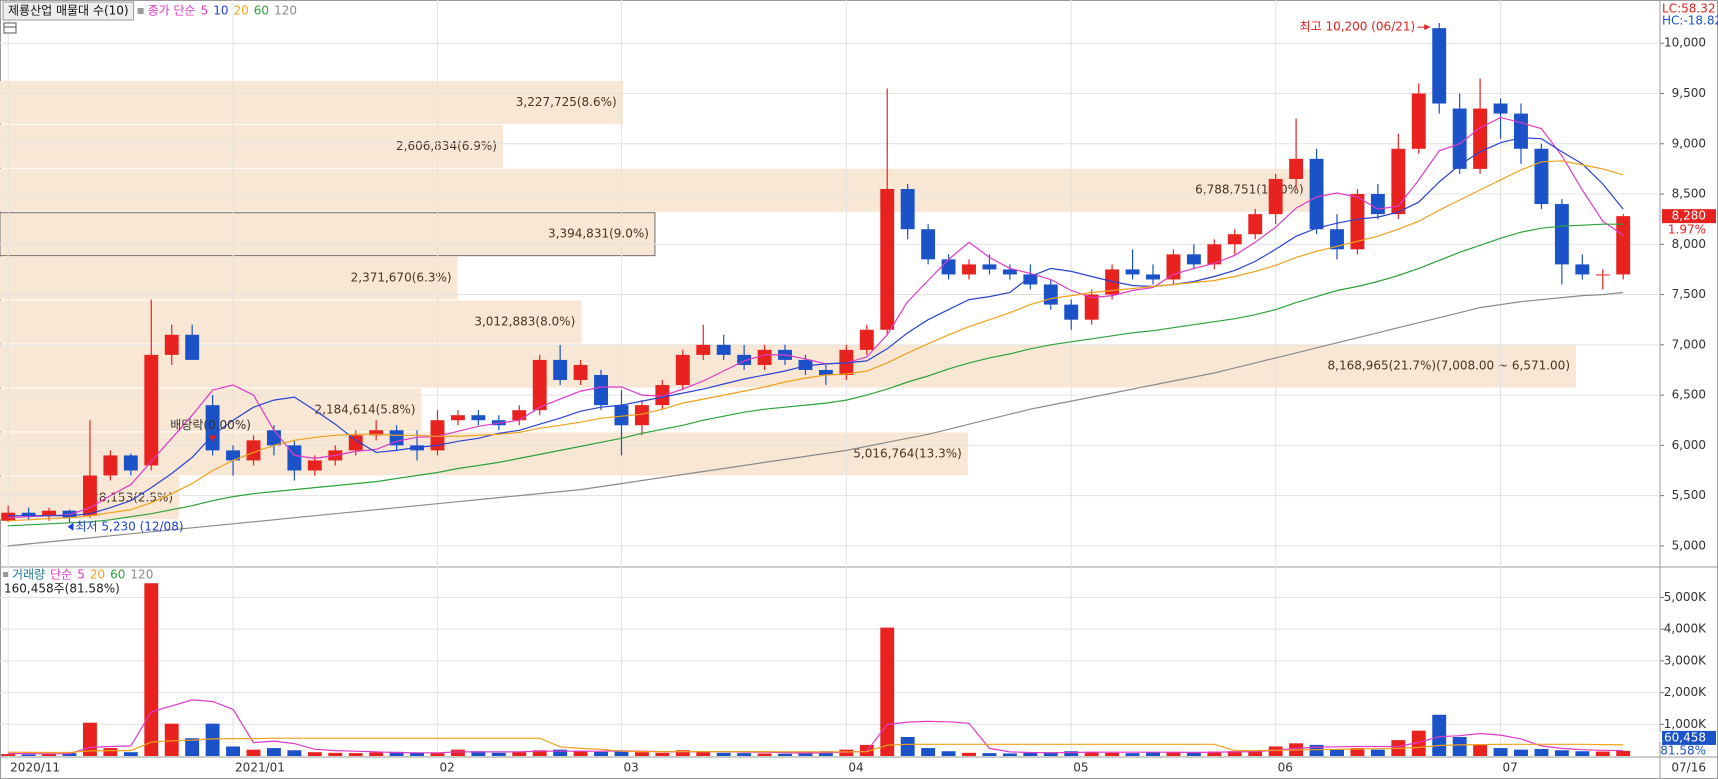 The width and height of the screenshot is (1718, 779). What do you see at coordinates (1358, 27) in the screenshot?
I see `high-annotation: 최고 10,200 (06/21)` at bounding box center [1358, 27].